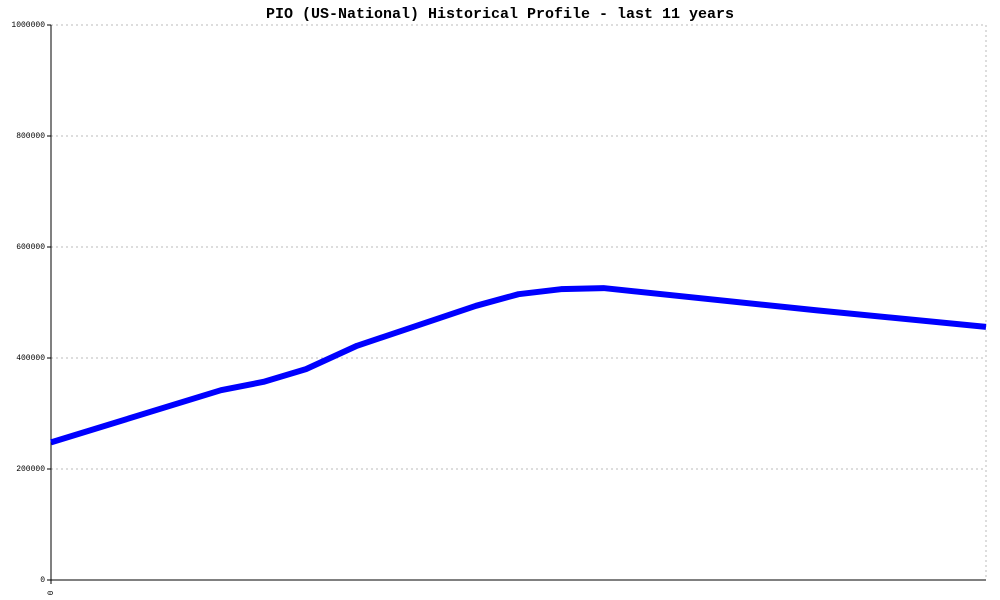  Describe the element at coordinates (51, 592) in the screenshot. I see `x-tick-label: 0` at that location.